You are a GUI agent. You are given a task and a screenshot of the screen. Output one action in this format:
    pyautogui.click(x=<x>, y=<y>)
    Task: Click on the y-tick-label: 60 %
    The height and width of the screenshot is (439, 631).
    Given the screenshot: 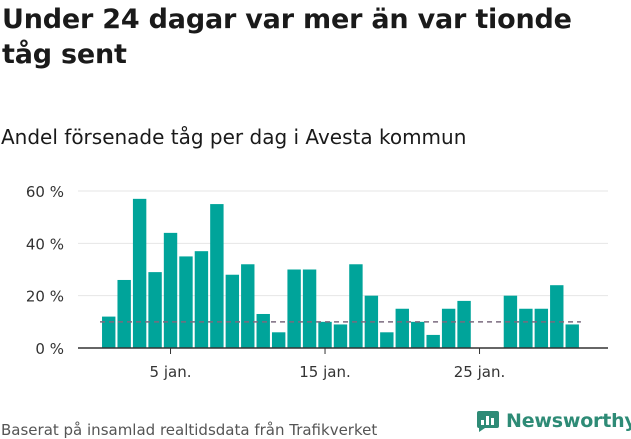 What is the action you would take?
    pyautogui.click(x=45, y=192)
    